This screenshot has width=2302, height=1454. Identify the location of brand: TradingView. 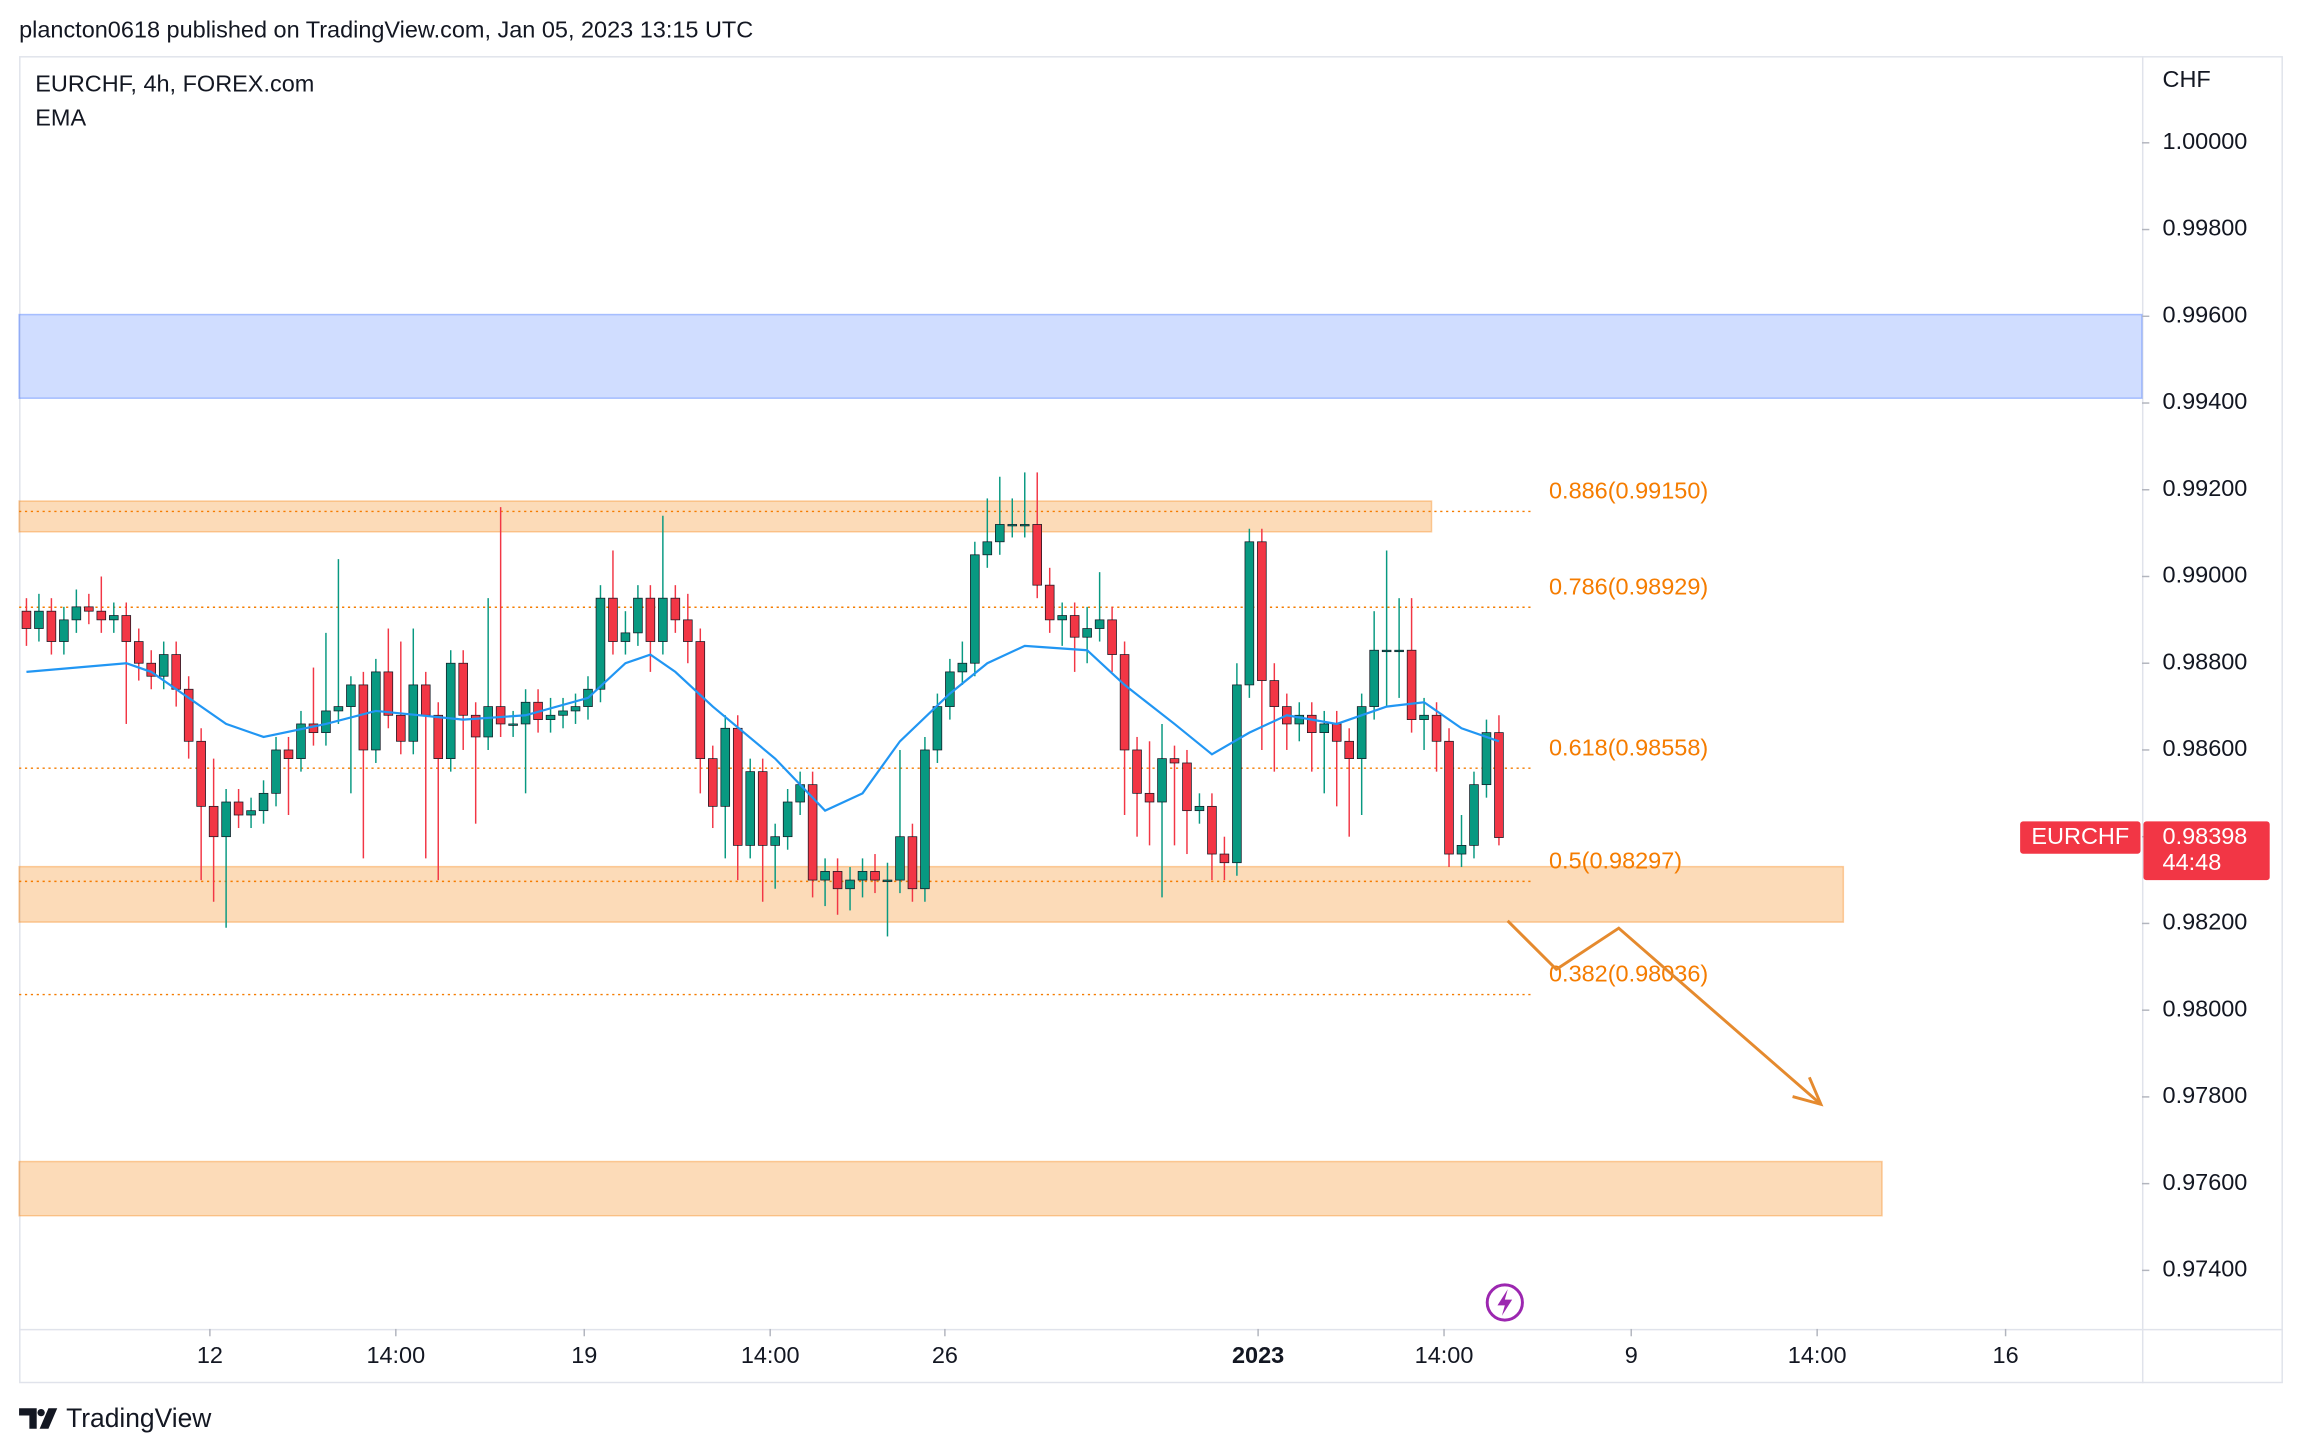
(115, 1418).